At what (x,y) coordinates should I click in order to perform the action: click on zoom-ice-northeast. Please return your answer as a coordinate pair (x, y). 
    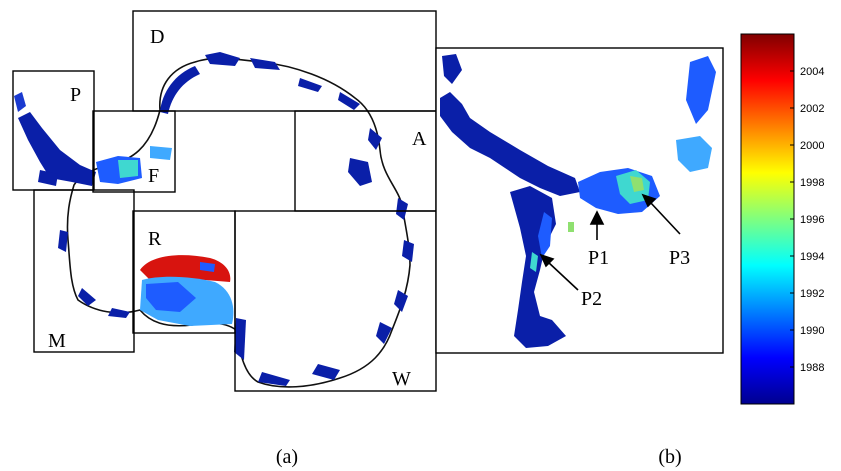
    Looking at the image, I should click on (701, 90).